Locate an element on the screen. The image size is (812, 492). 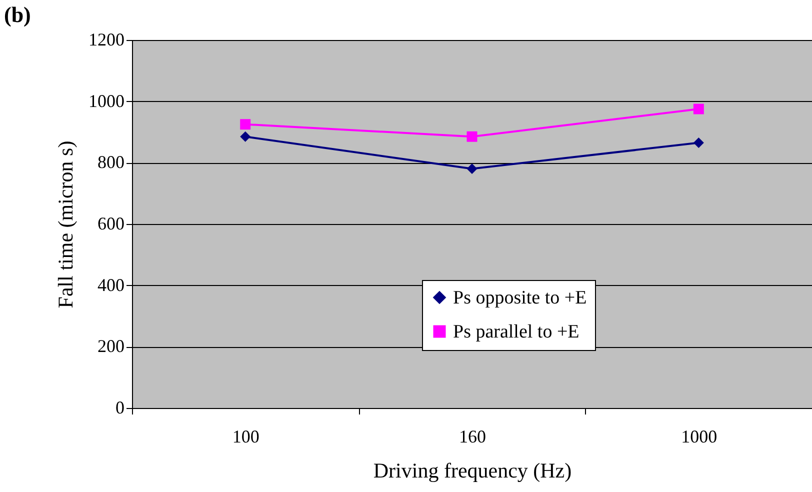
y-axis-title: Fall time (micron s) is located at coordinates (66, 224).